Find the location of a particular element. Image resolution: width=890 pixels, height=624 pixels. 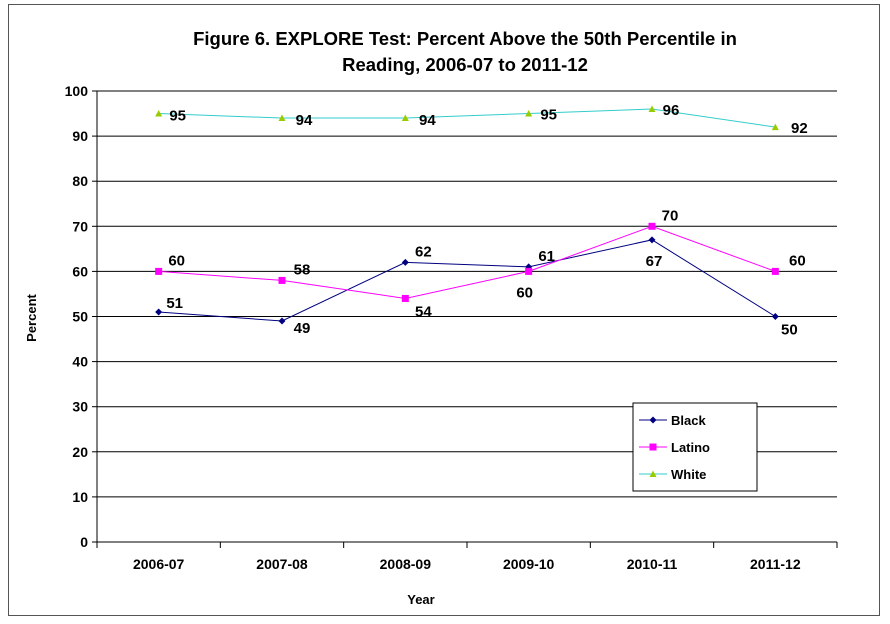

y-tick-label-100: 100 is located at coordinates (77, 91).